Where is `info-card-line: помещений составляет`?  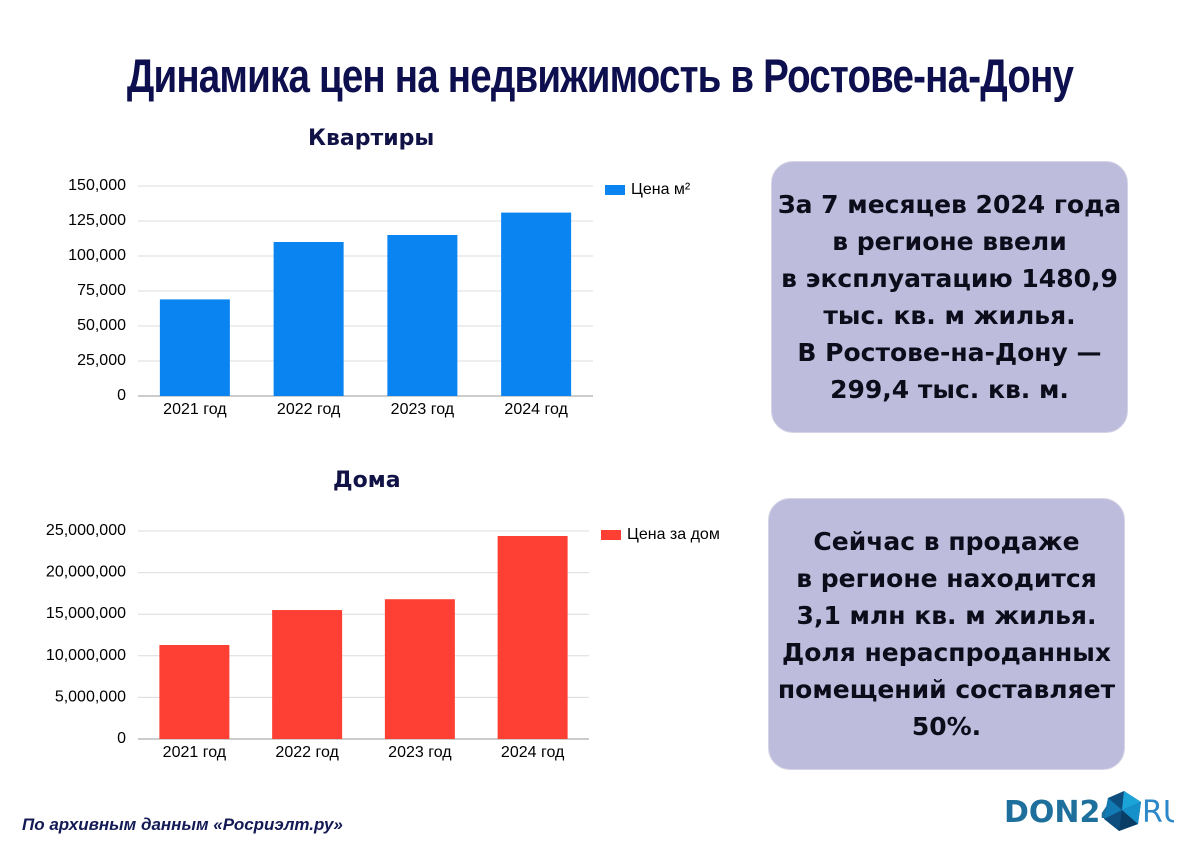 info-card-line: помещений составляет is located at coordinates (946, 689).